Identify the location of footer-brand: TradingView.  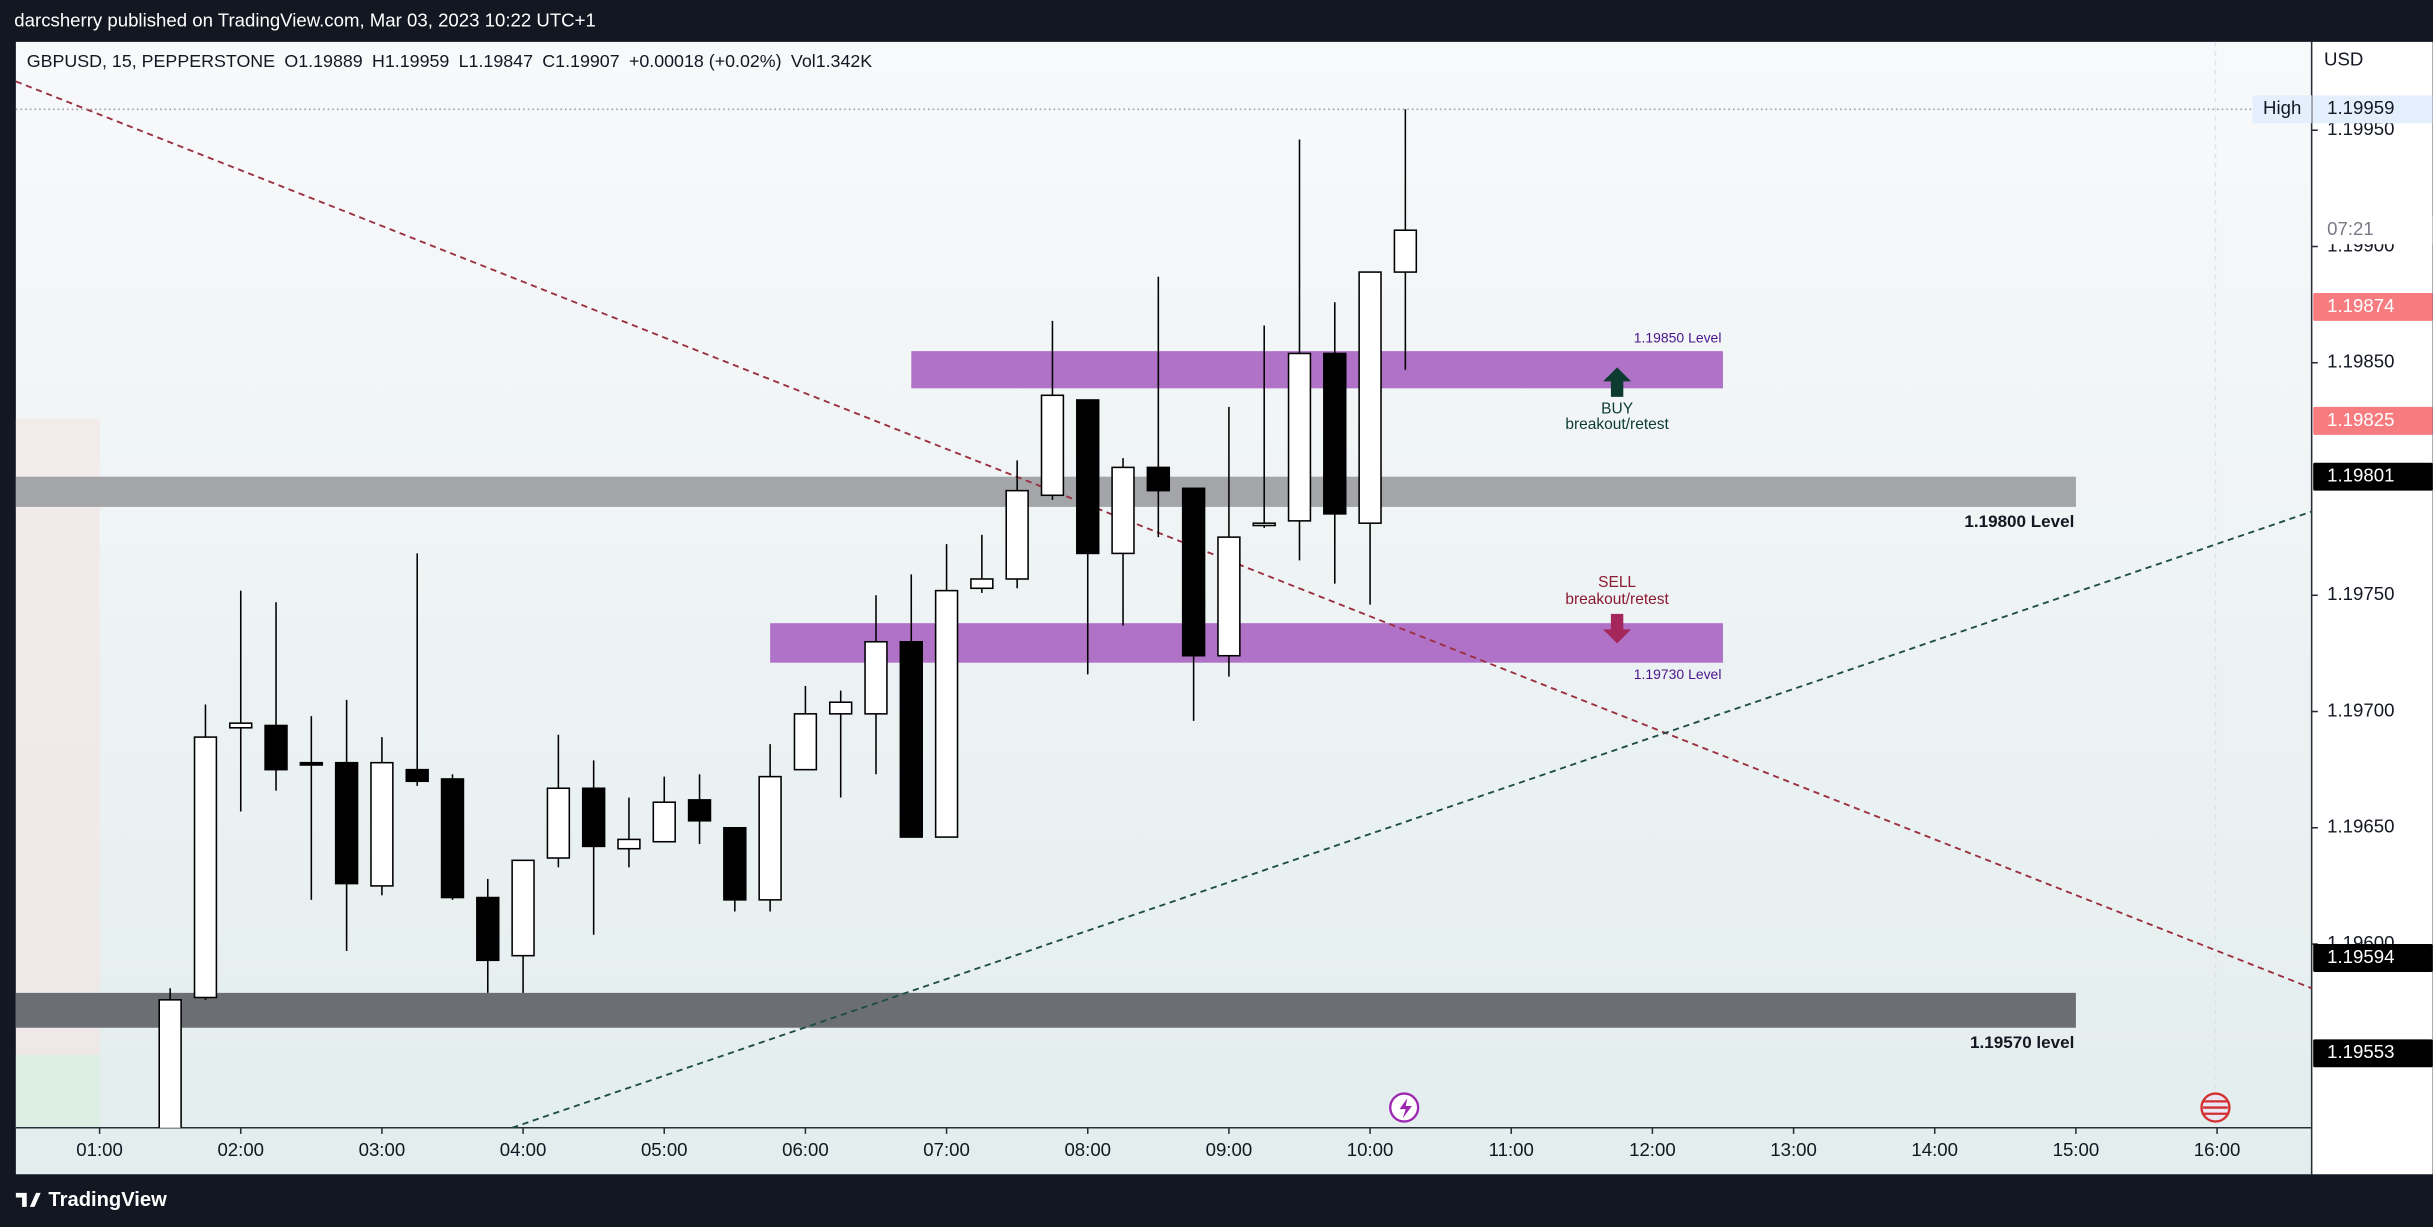
(107, 1200).